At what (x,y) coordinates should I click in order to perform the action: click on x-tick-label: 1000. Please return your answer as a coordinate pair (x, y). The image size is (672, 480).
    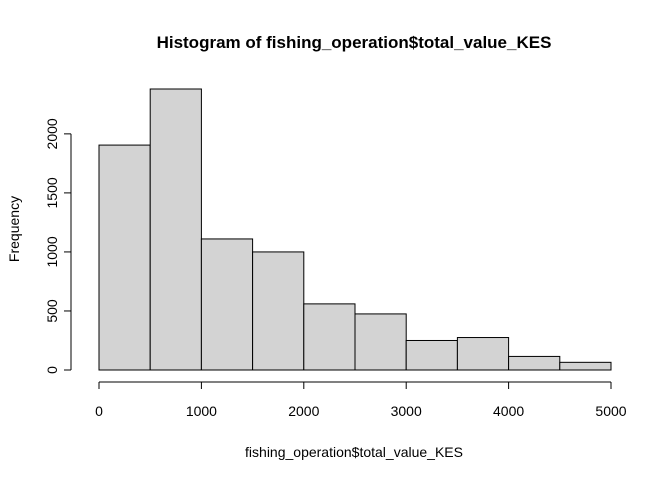
    Looking at the image, I should click on (201, 411).